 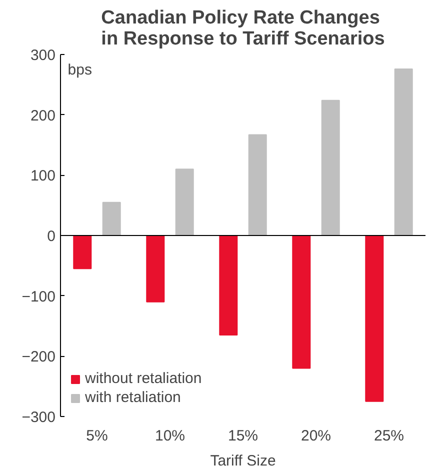 What do you see at coordinates (243, 29) in the screenshot?
I see `chart-title: Canadian Policy Rate Changes in Response to Tariff Scenarios` at bounding box center [243, 29].